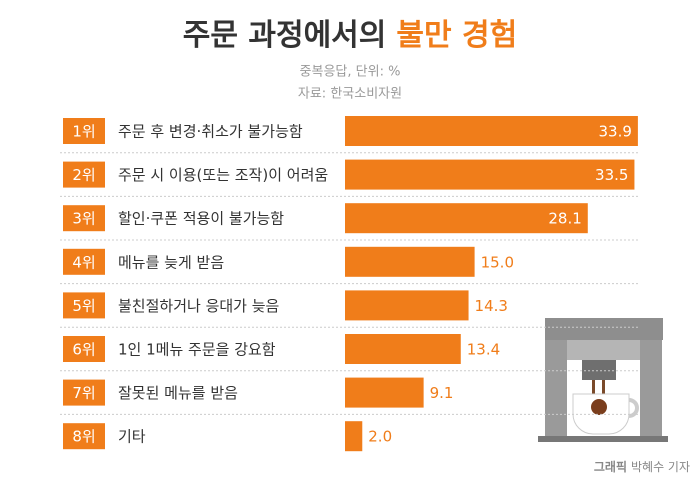  What do you see at coordinates (223, 175) in the screenshot?
I see `category-label: 주문 시 이용(또는 조작)이 어려움` at bounding box center [223, 175].